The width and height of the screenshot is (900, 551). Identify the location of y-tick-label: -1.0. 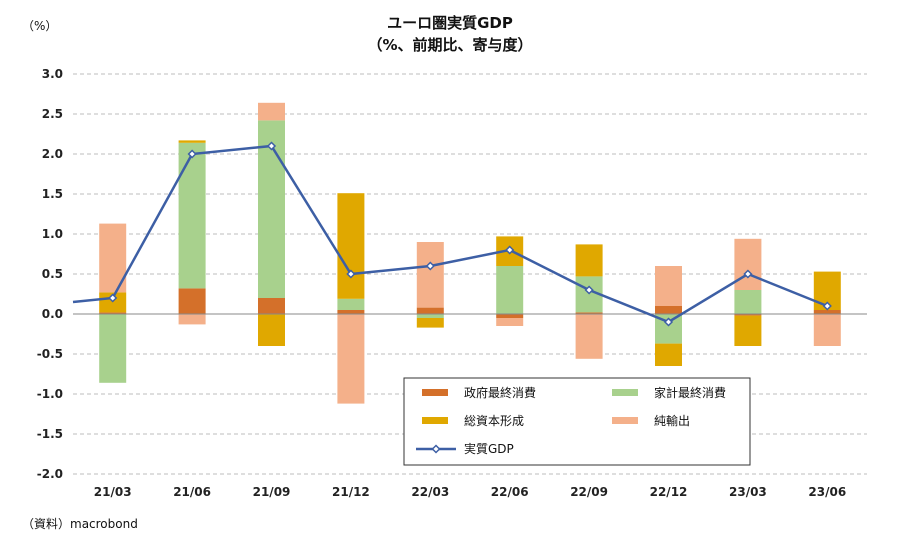
(50, 394).